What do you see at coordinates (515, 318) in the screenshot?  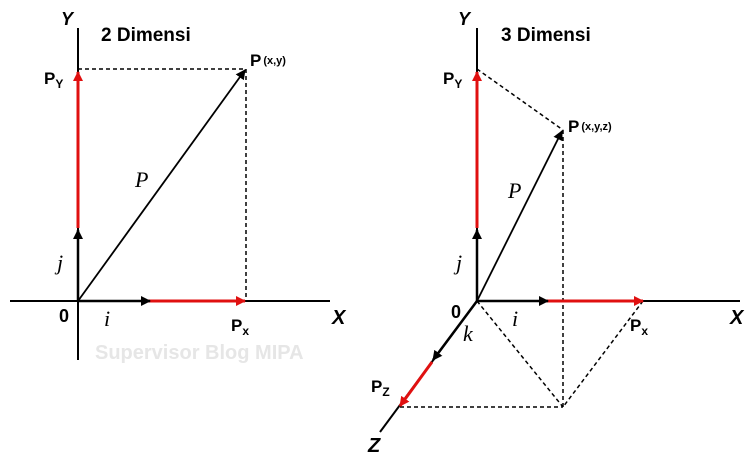 I see `unit-i-label-3d: i` at bounding box center [515, 318].